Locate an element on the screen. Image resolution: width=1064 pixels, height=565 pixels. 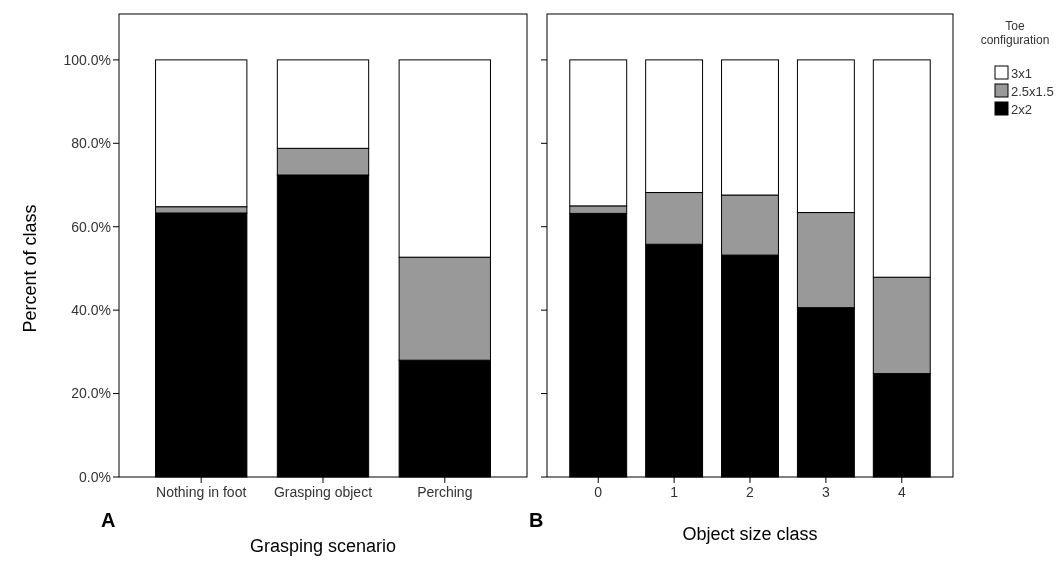
x-tick-label: Perching is located at coordinates (445, 492).